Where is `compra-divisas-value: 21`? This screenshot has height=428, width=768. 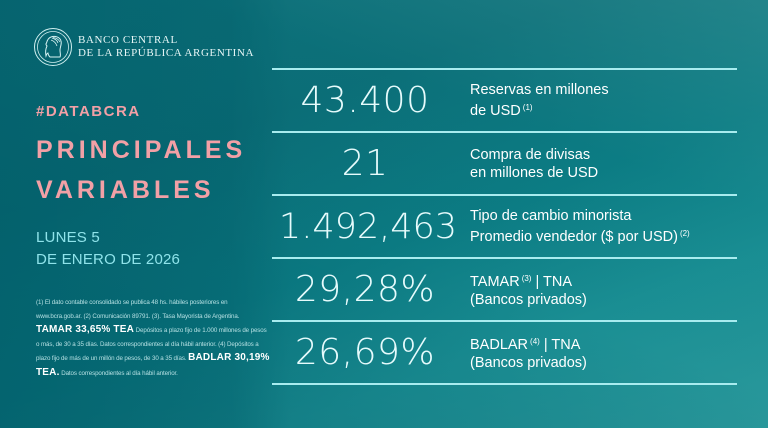
compra-divisas-value: 21 is located at coordinates (365, 163).